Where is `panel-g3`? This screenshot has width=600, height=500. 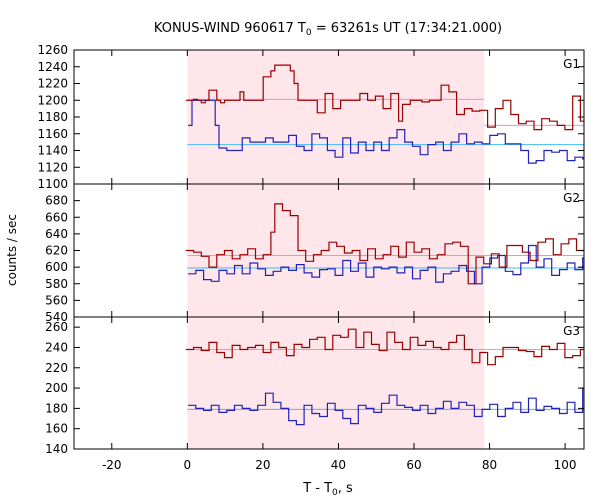 panel-g3 is located at coordinates (384, 377).